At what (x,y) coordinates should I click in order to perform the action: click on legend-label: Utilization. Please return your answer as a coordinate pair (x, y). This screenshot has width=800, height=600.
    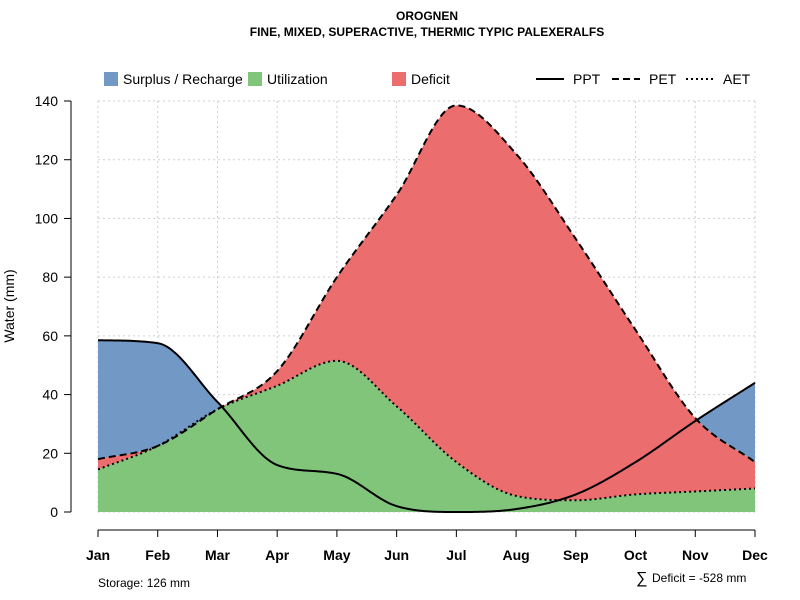
    Looking at the image, I should click on (297, 79).